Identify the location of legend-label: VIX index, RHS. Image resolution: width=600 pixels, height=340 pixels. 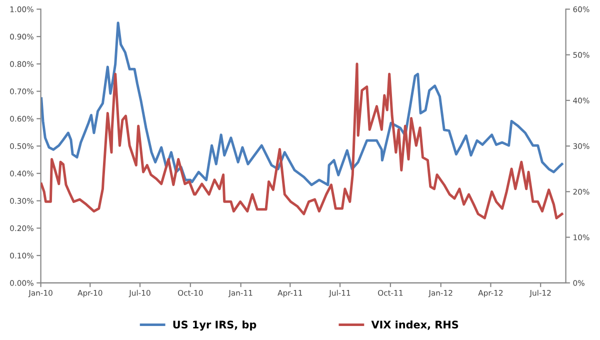
(414, 325).